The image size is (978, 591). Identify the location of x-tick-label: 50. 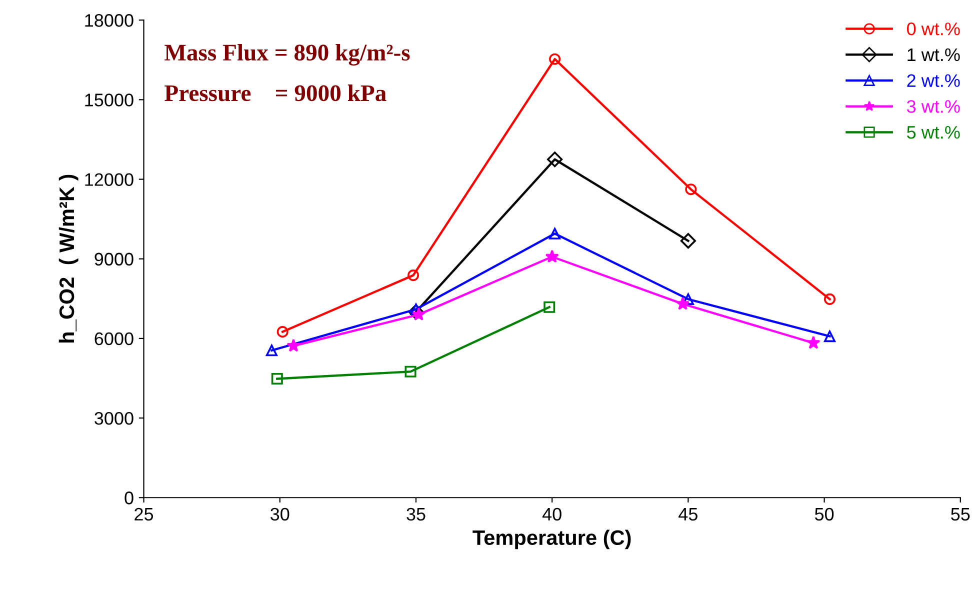
(824, 514).